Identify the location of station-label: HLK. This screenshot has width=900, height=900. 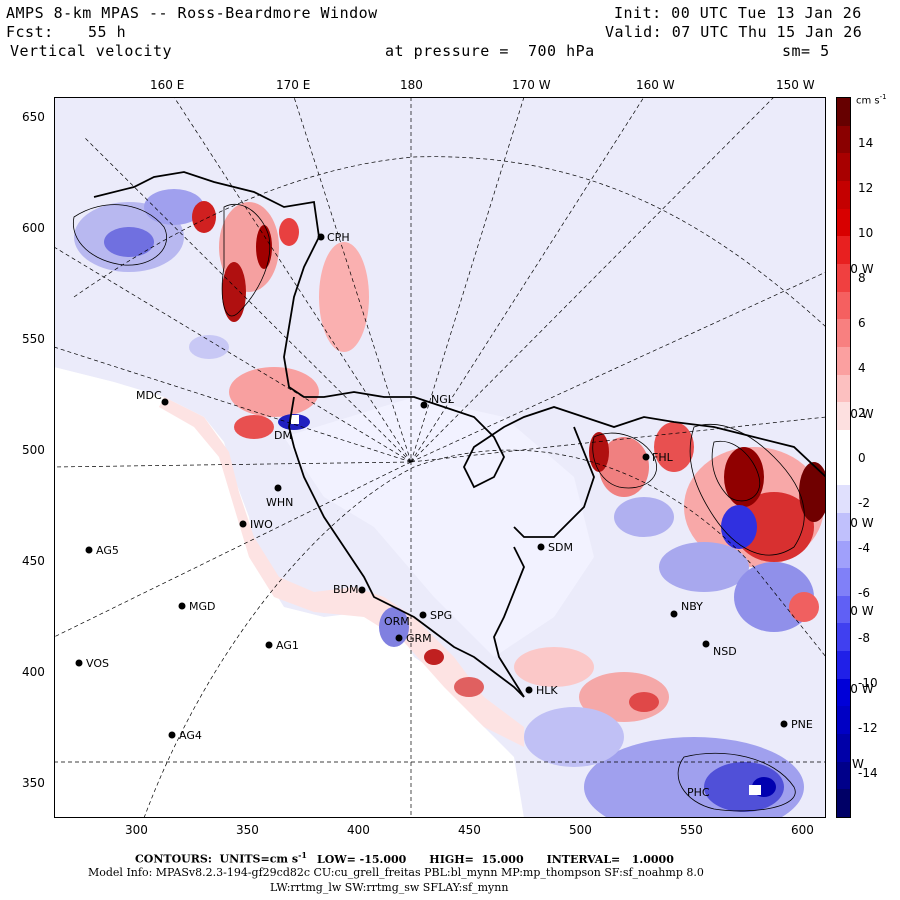
(547, 690).